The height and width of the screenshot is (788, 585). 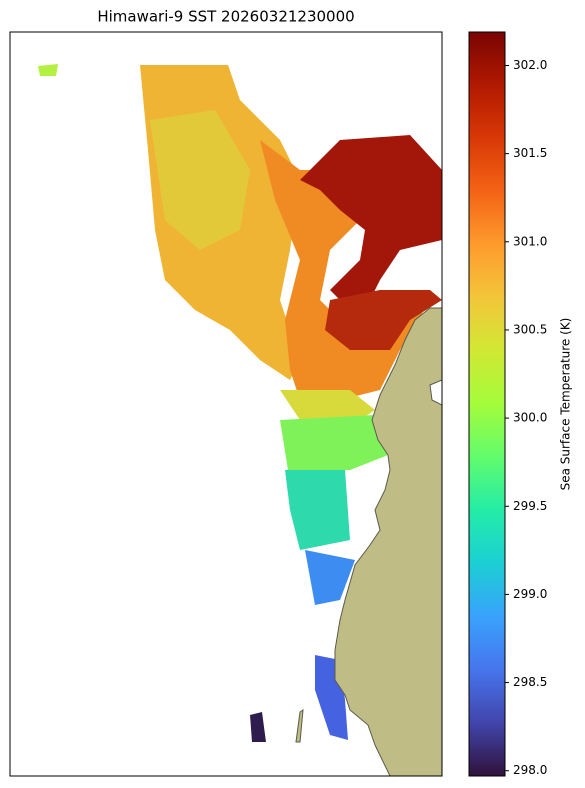 I want to click on colorbar-tick-label: 299.5, so click(x=530, y=506).